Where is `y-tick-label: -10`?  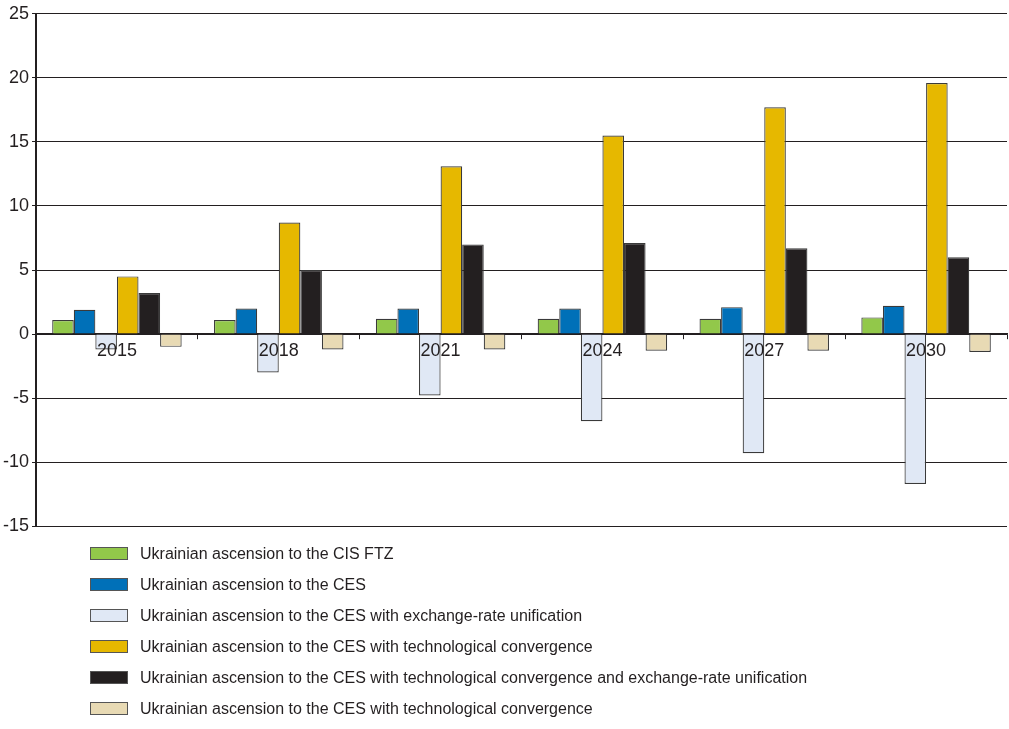
y-tick-label: -10 is located at coordinates (16, 461).